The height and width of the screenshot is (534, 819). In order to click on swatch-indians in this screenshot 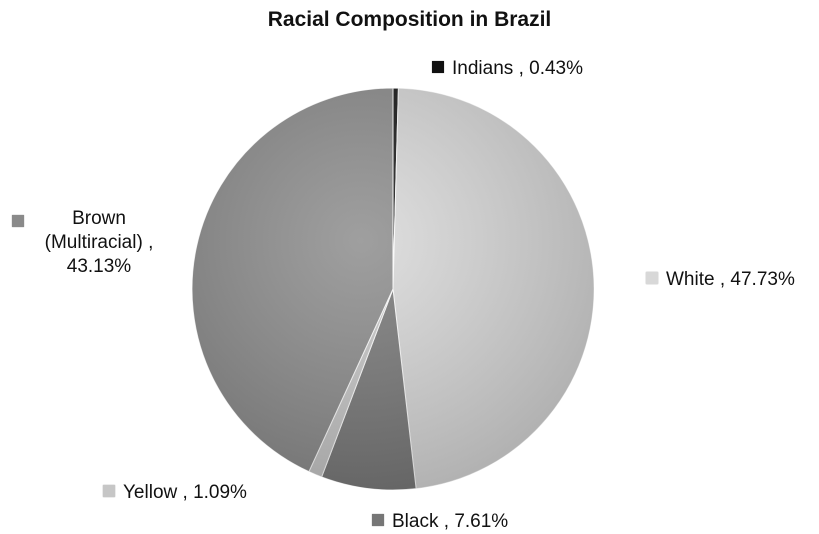, I will do `click(438, 67)`.